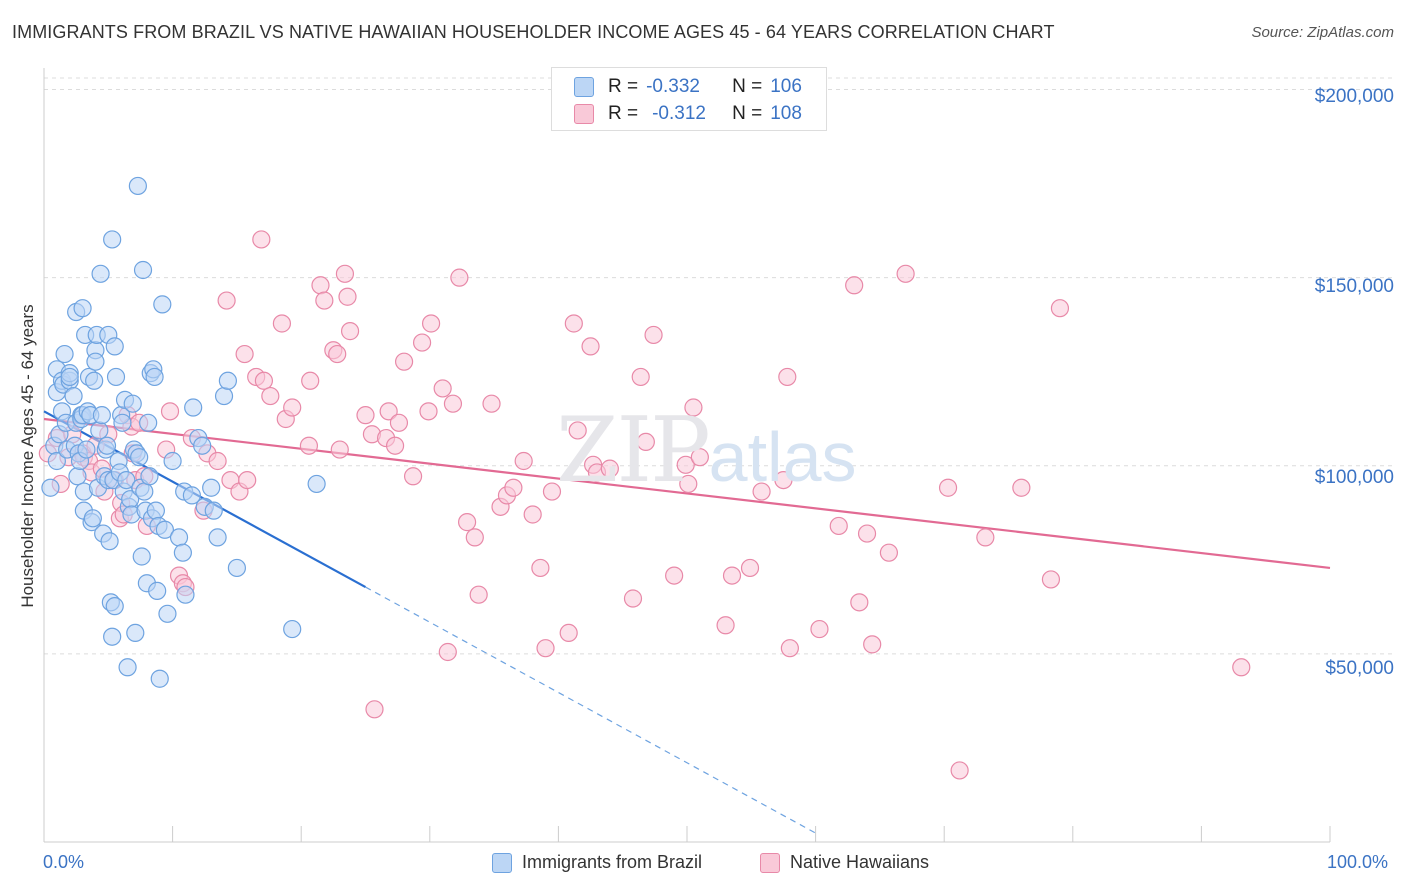 The image size is (1406, 892). I want to click on source-credit: Source: ZipAtlas.com, so click(1322, 32).